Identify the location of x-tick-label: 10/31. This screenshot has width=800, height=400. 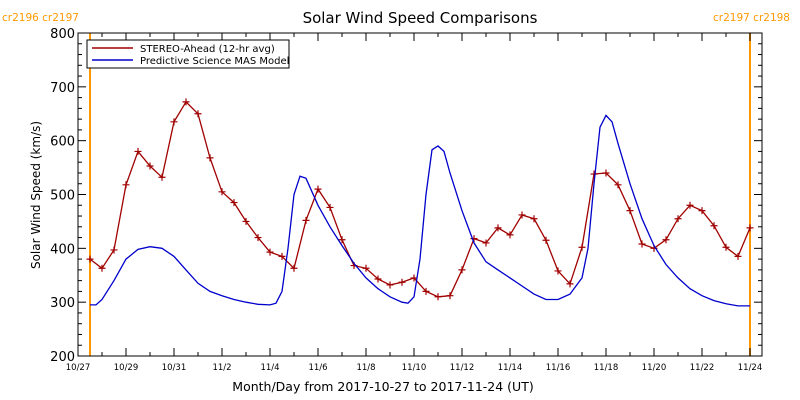
(174, 368).